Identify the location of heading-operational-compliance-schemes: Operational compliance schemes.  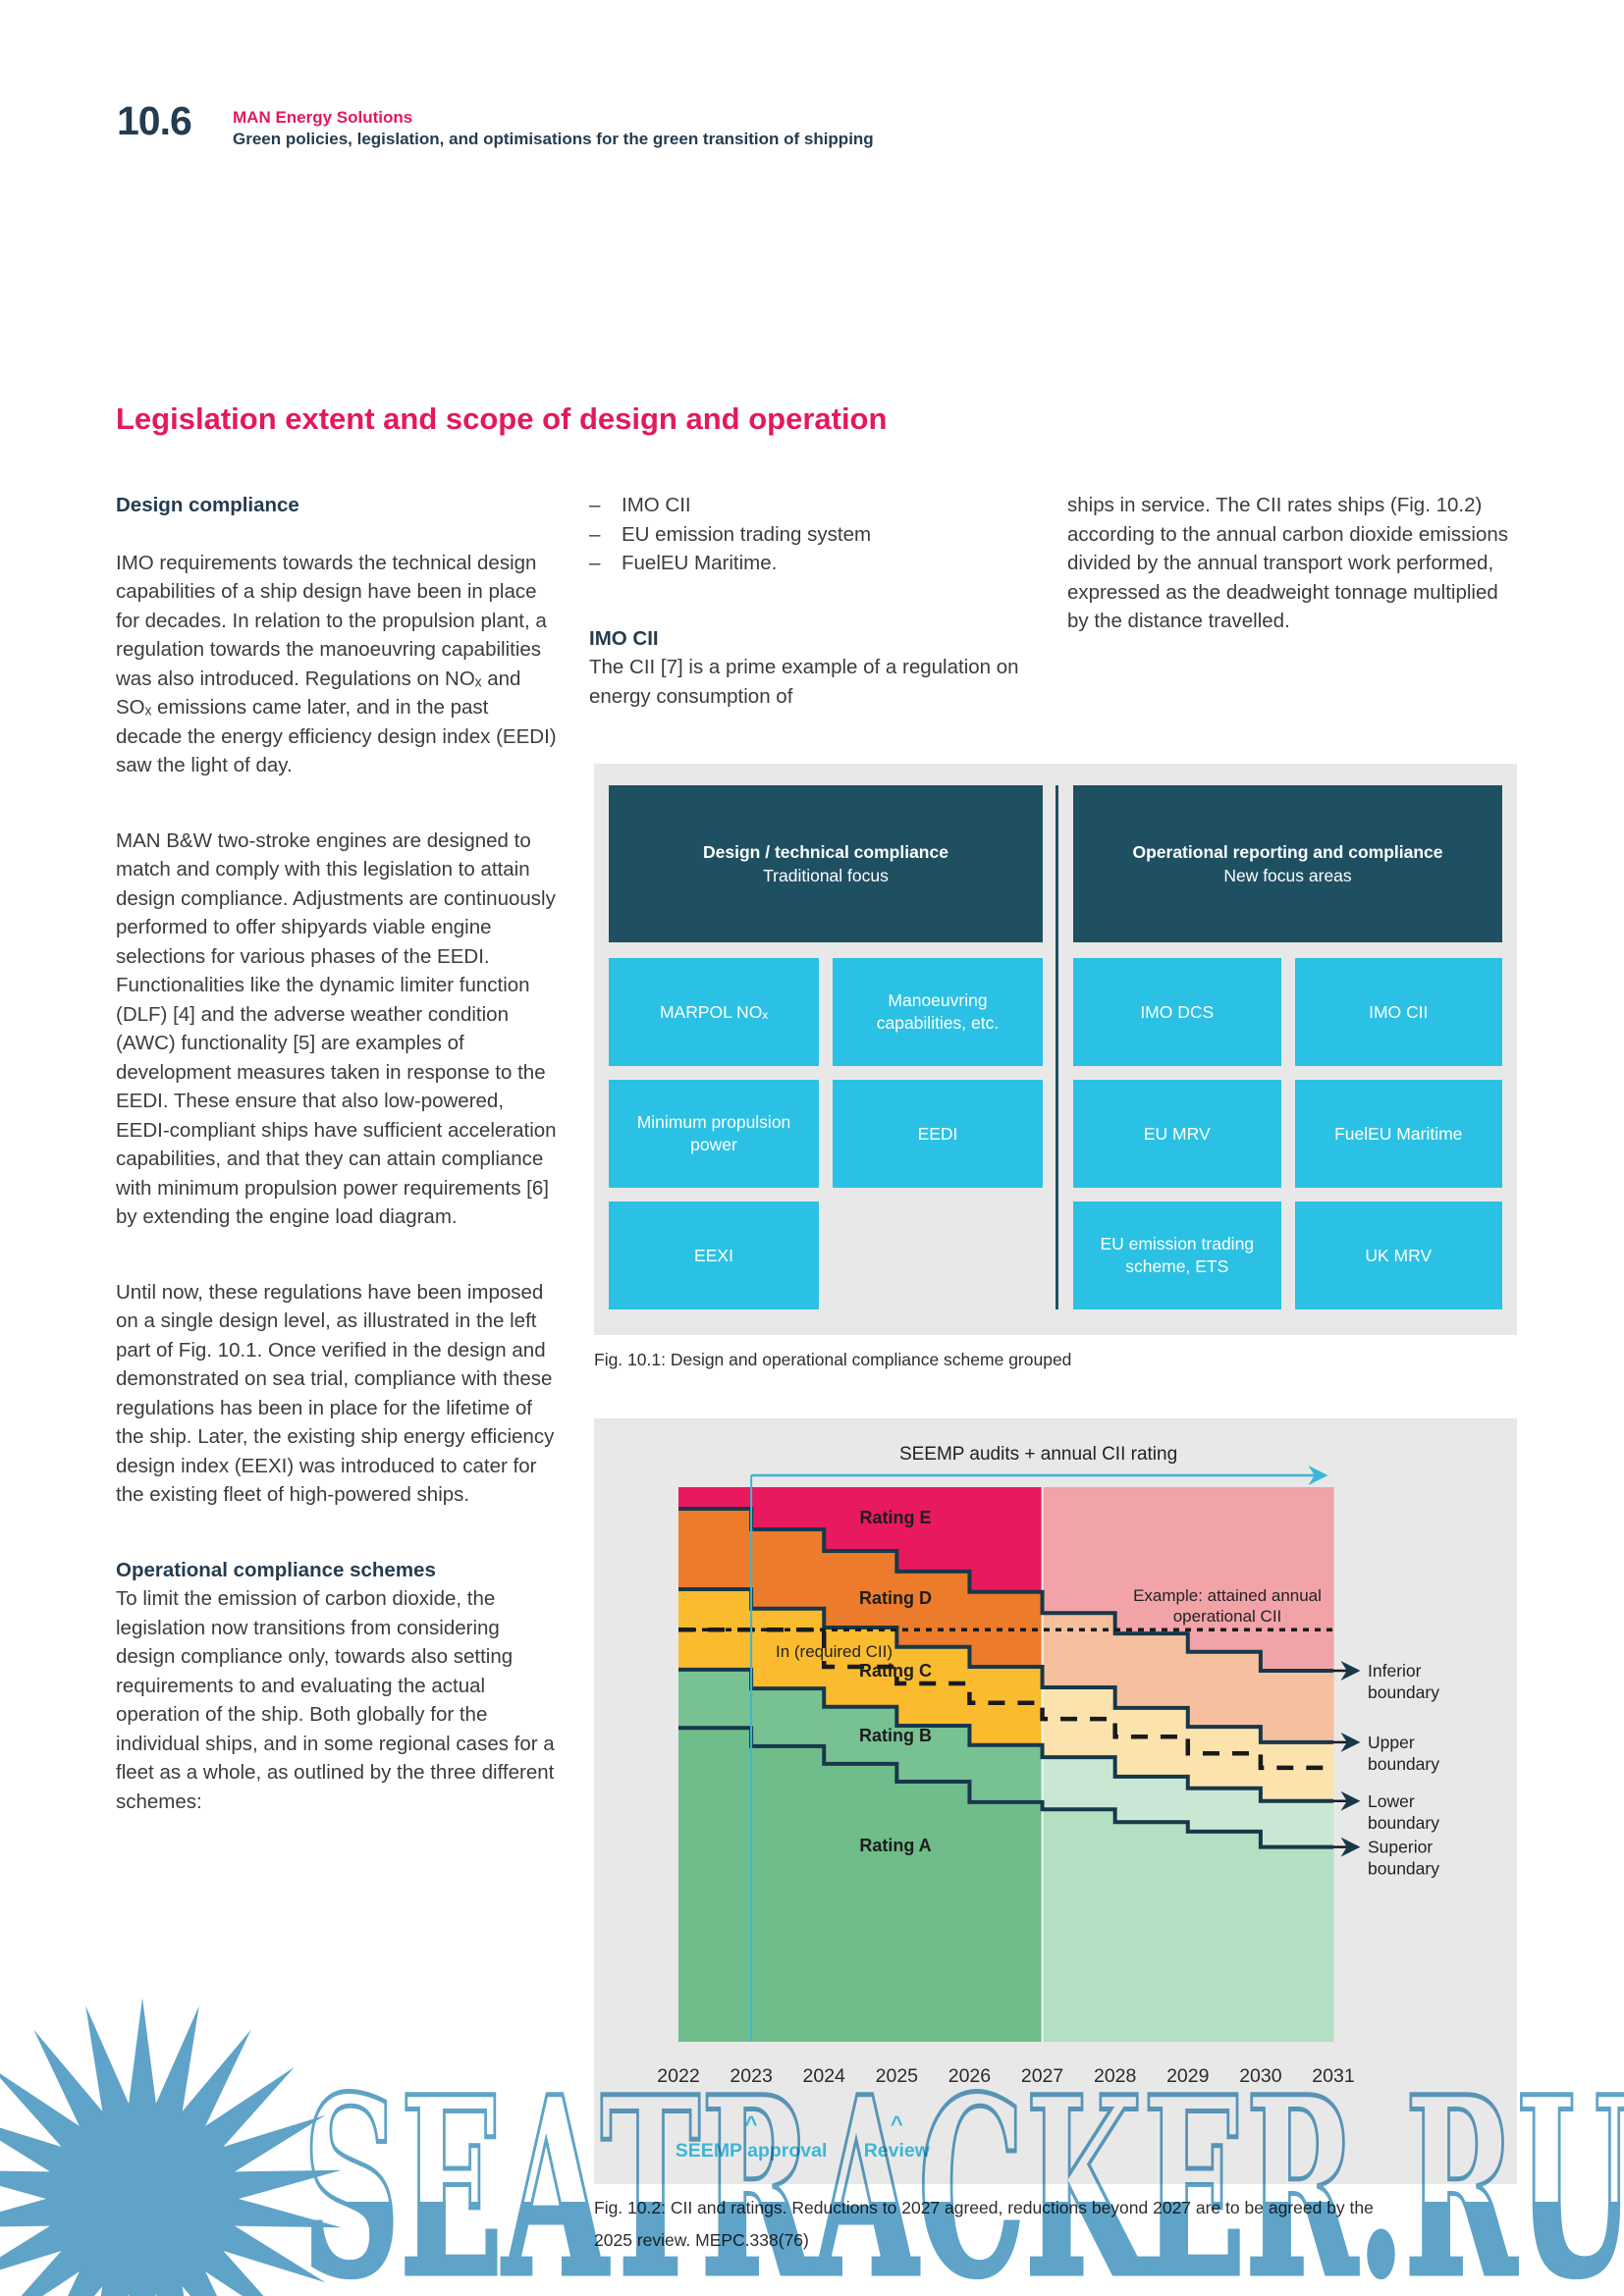
(276, 1570).